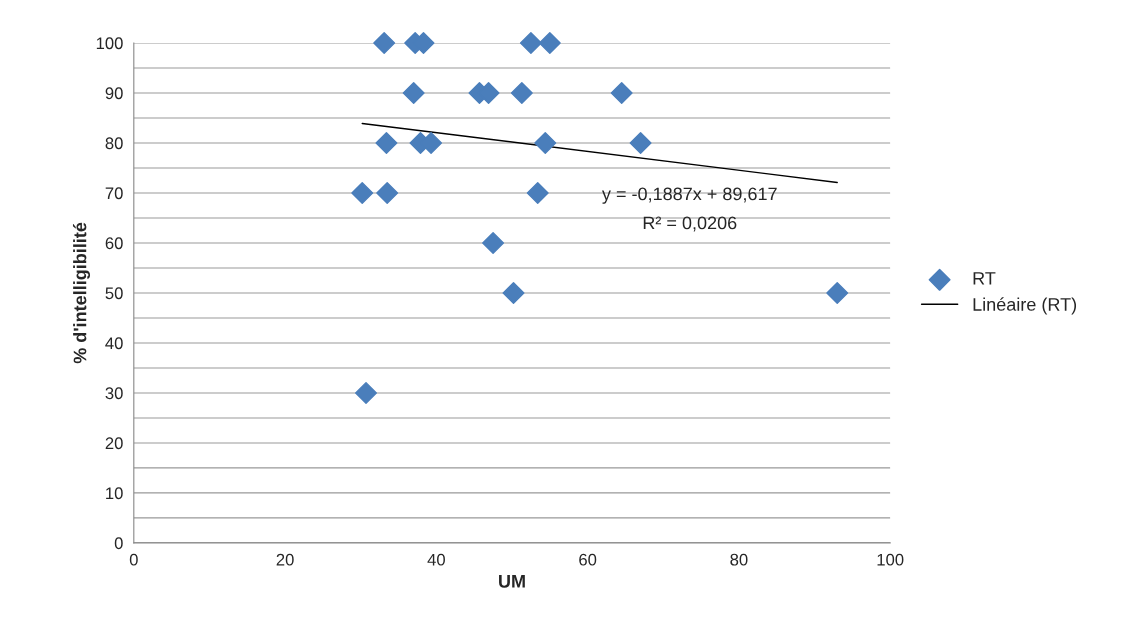  Describe the element at coordinates (81, 293) in the screenshot. I see `y-axis-title: % d'intelligibilité` at that location.